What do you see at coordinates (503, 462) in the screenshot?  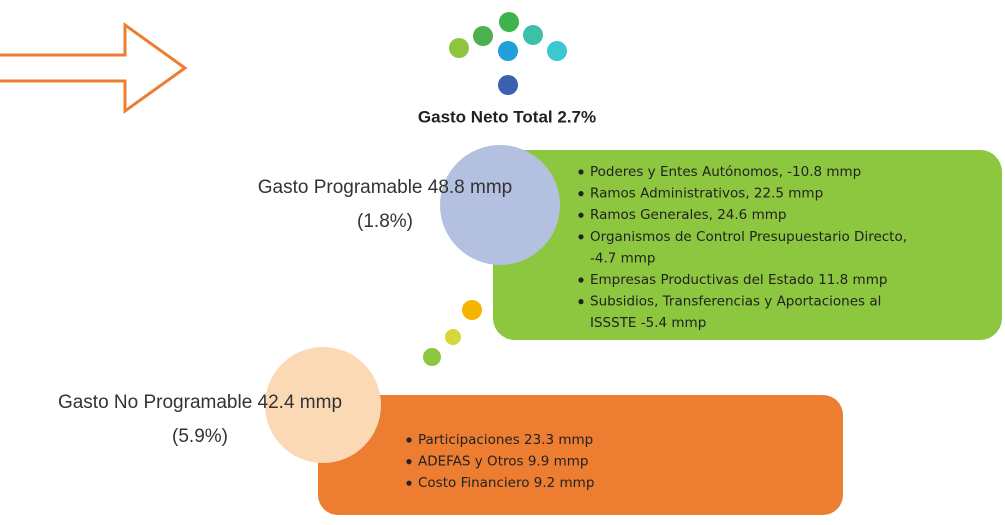 I see `list-item: ADEFAS y Otros 9.9 mmp` at bounding box center [503, 462].